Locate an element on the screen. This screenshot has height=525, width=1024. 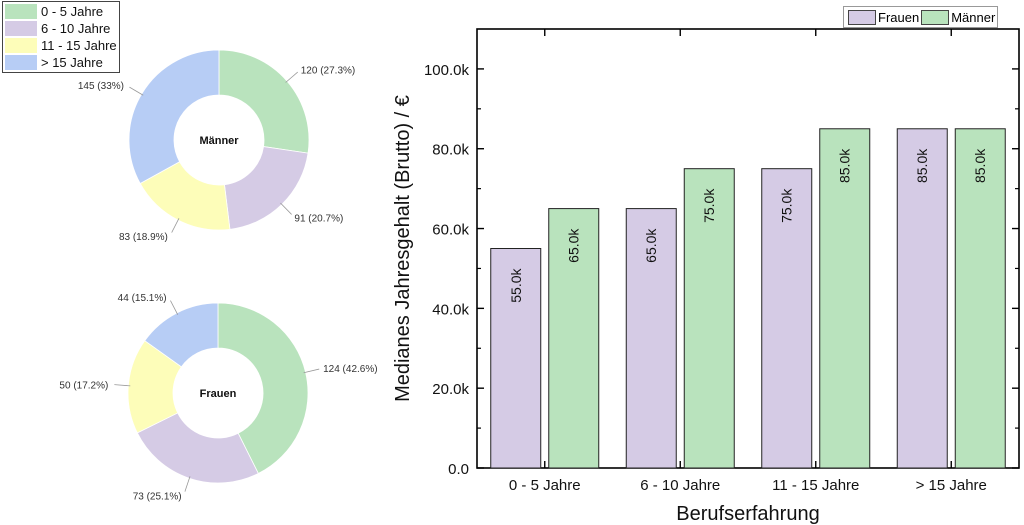
slice-label: 124 (42.6%) is located at coordinates (350, 369).